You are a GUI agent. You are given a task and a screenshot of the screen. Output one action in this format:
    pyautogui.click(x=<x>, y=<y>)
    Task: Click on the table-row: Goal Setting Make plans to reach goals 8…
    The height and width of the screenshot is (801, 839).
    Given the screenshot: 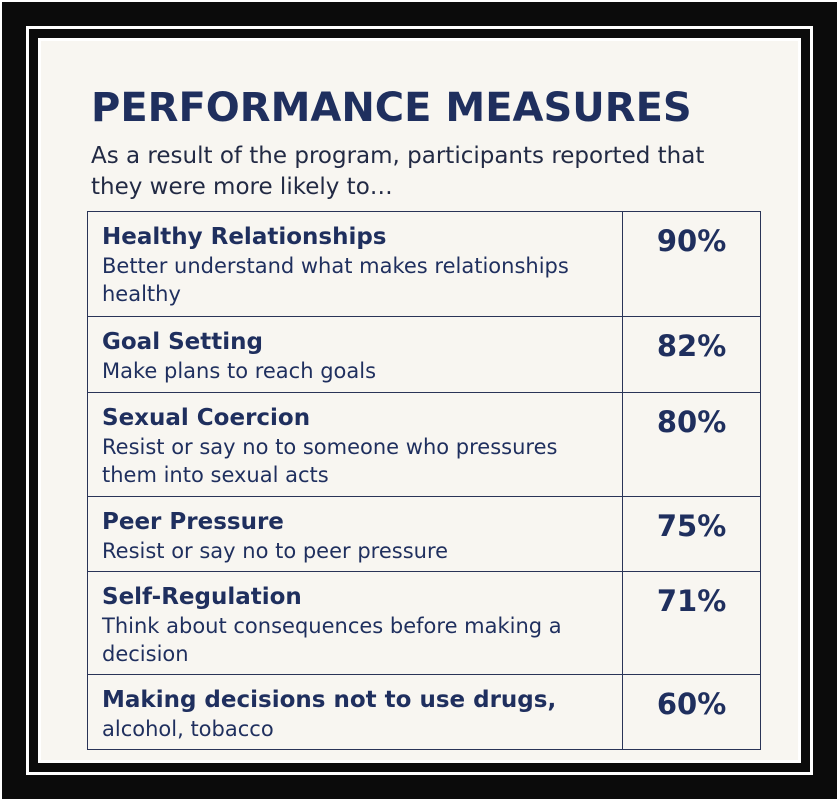 What is the action you would take?
    pyautogui.click(x=423, y=354)
    